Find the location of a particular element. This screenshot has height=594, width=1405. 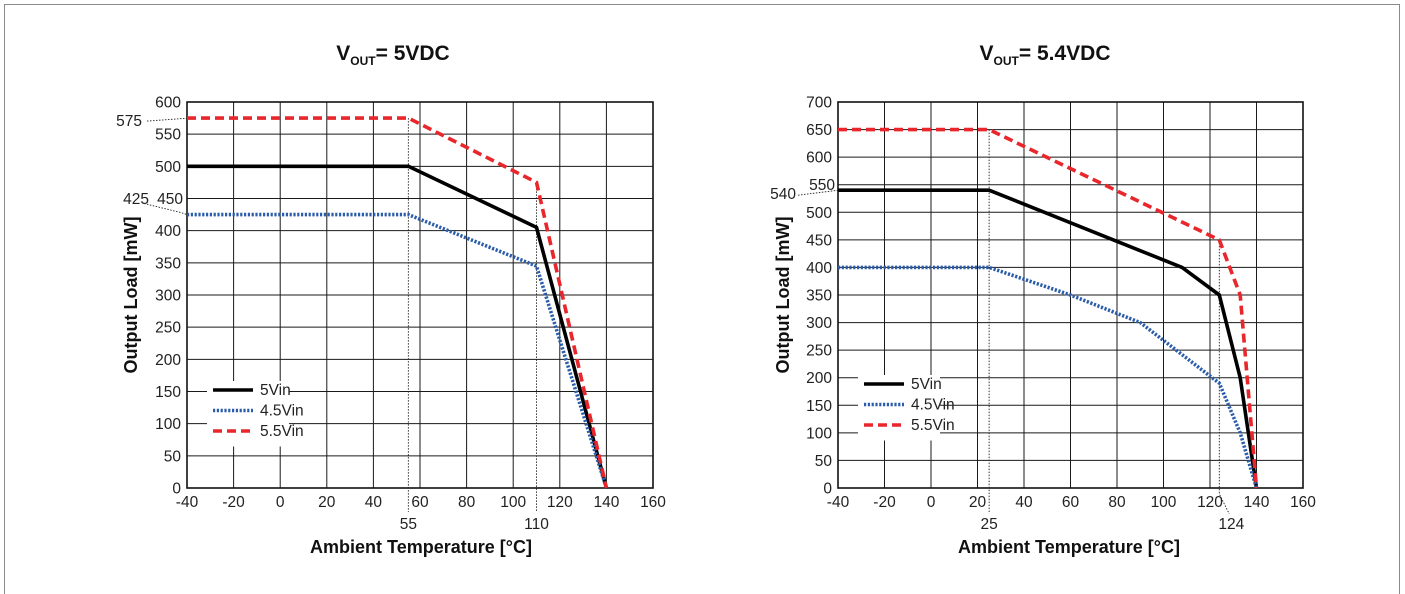

marker-label-110: 110 is located at coordinates (536, 524).